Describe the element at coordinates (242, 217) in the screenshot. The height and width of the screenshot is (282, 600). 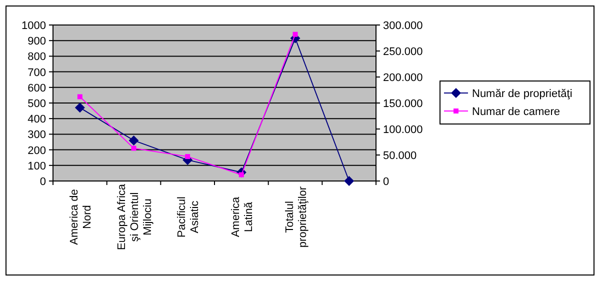
I see `x-tick-label: America Latină` at that location.